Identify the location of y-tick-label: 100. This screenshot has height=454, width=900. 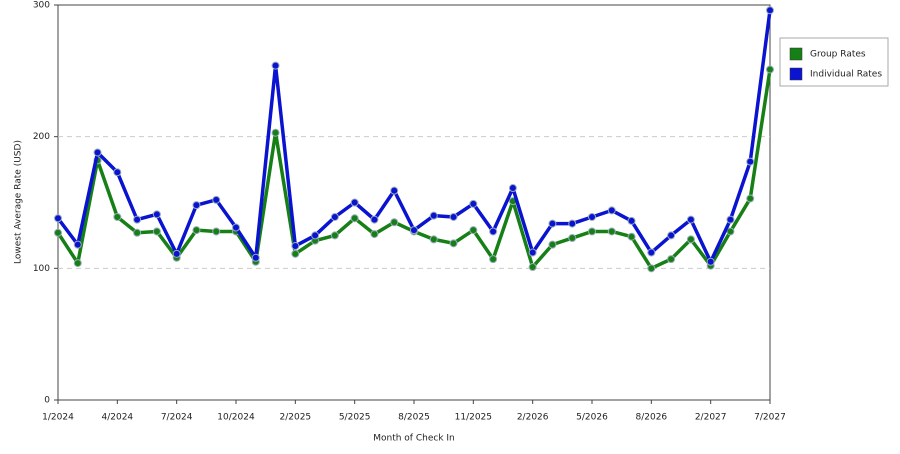
(41, 269).